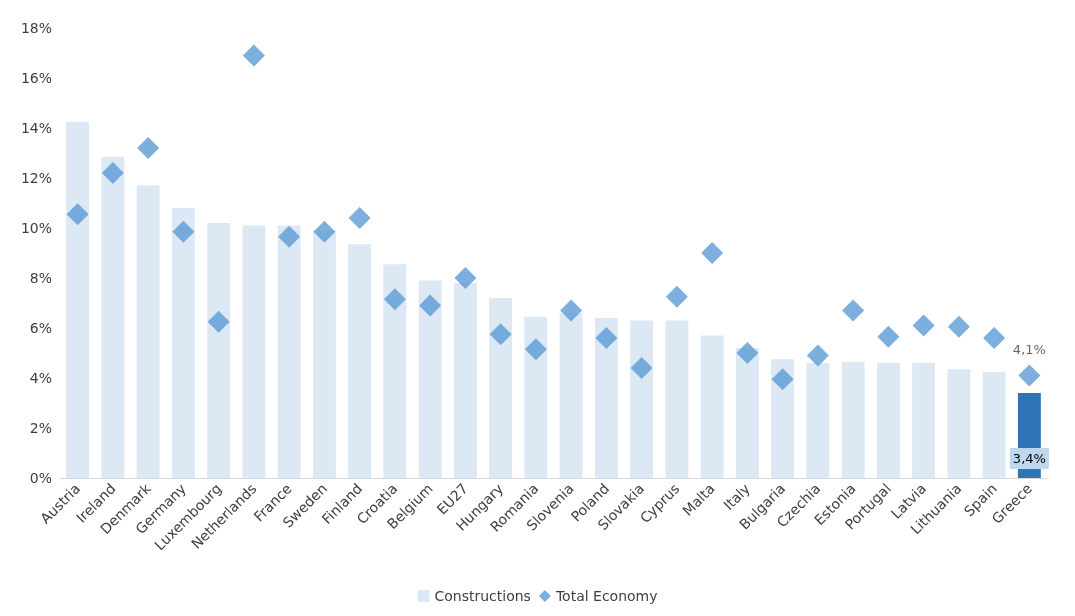  What do you see at coordinates (40, 378) in the screenshot?
I see `y-tick-label: 4%` at bounding box center [40, 378].